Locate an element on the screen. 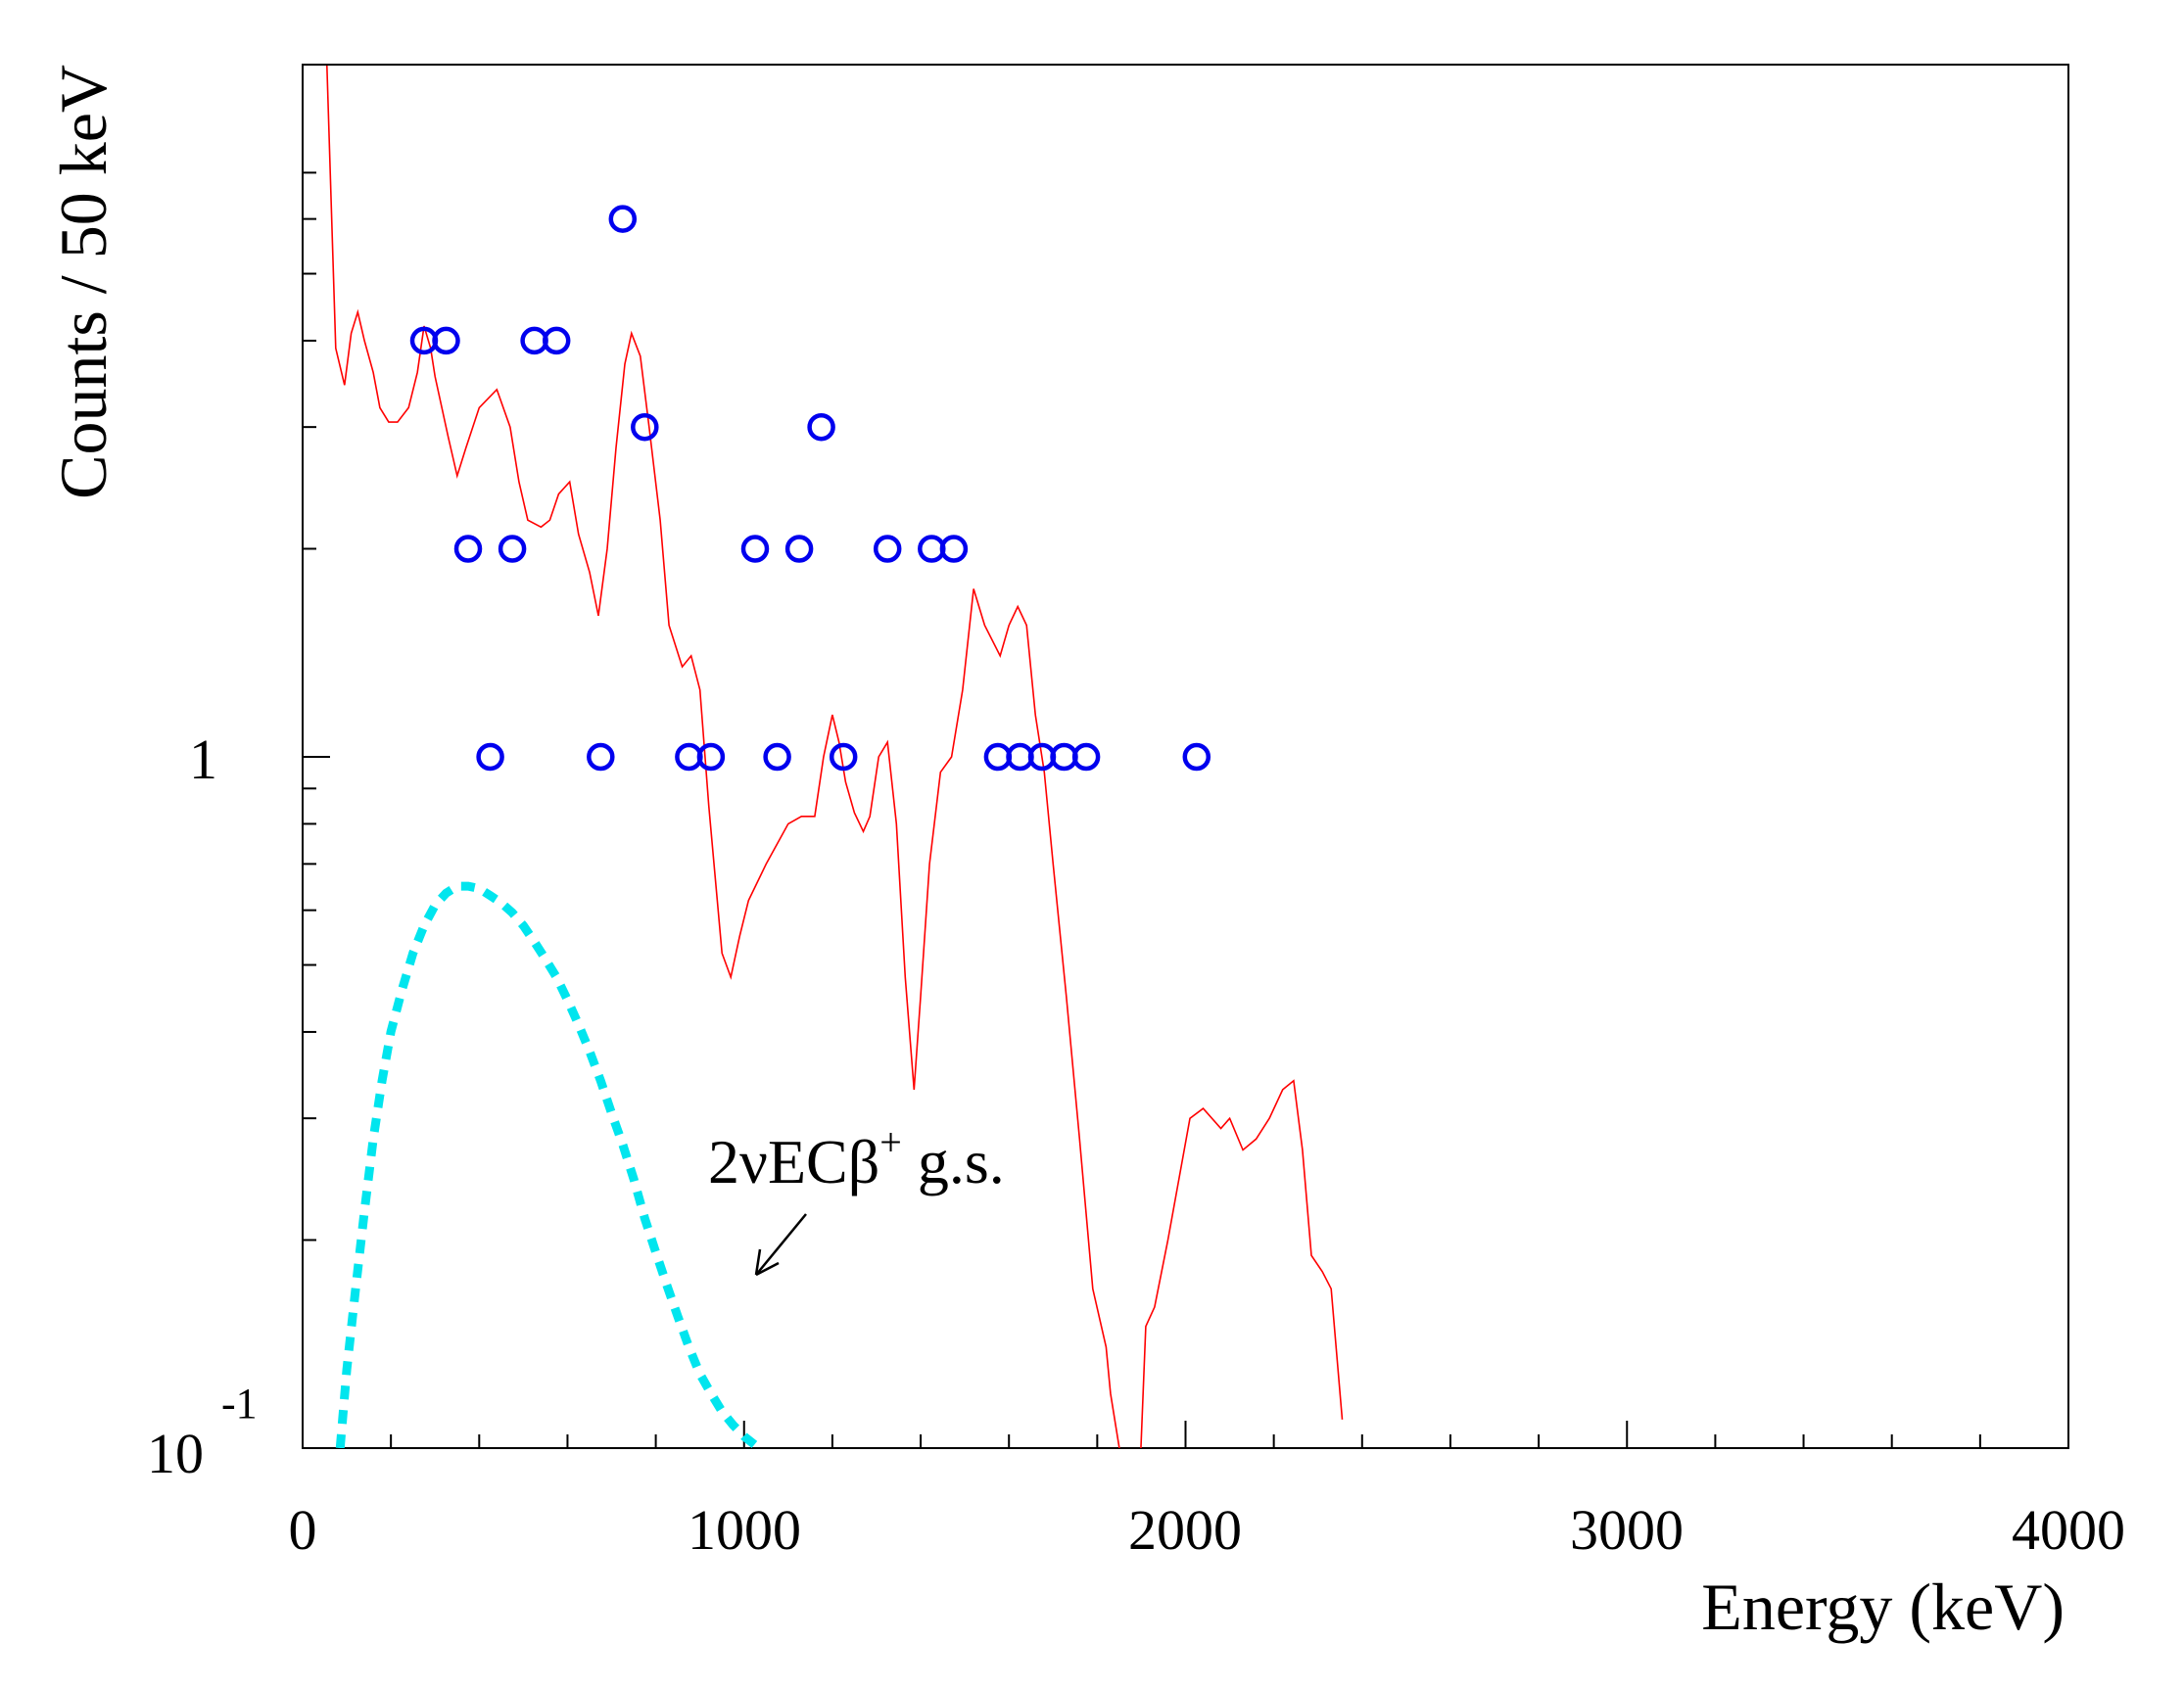 The height and width of the screenshot is (1688, 2184). annotation-arrow-head is located at coordinates (767, 1262).